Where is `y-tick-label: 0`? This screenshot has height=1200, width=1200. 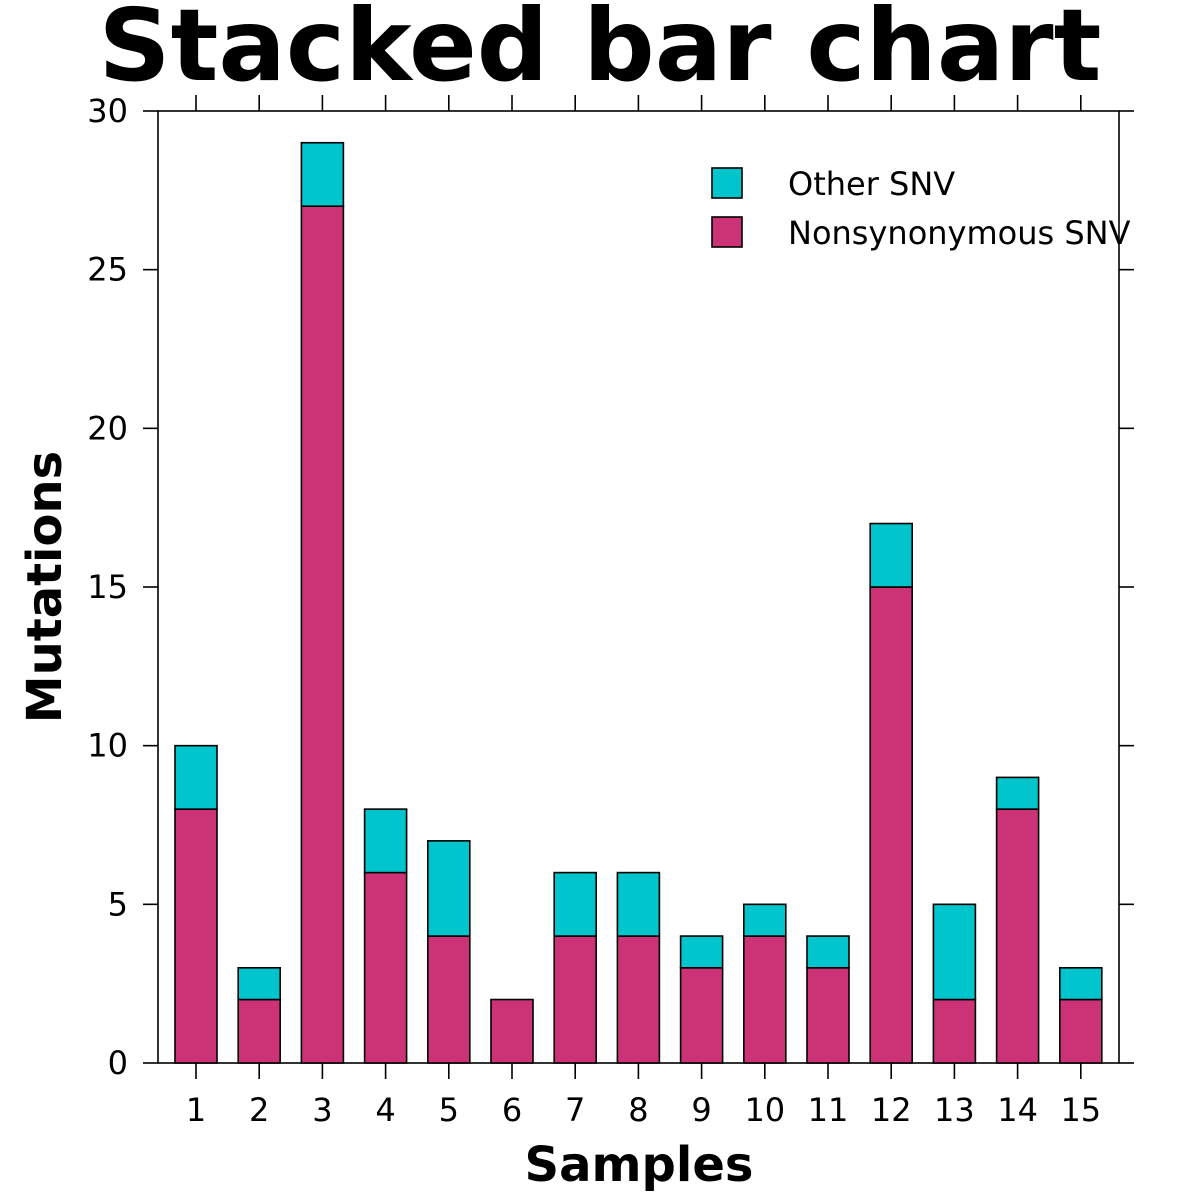
y-tick-label: 0 is located at coordinates (118, 1063).